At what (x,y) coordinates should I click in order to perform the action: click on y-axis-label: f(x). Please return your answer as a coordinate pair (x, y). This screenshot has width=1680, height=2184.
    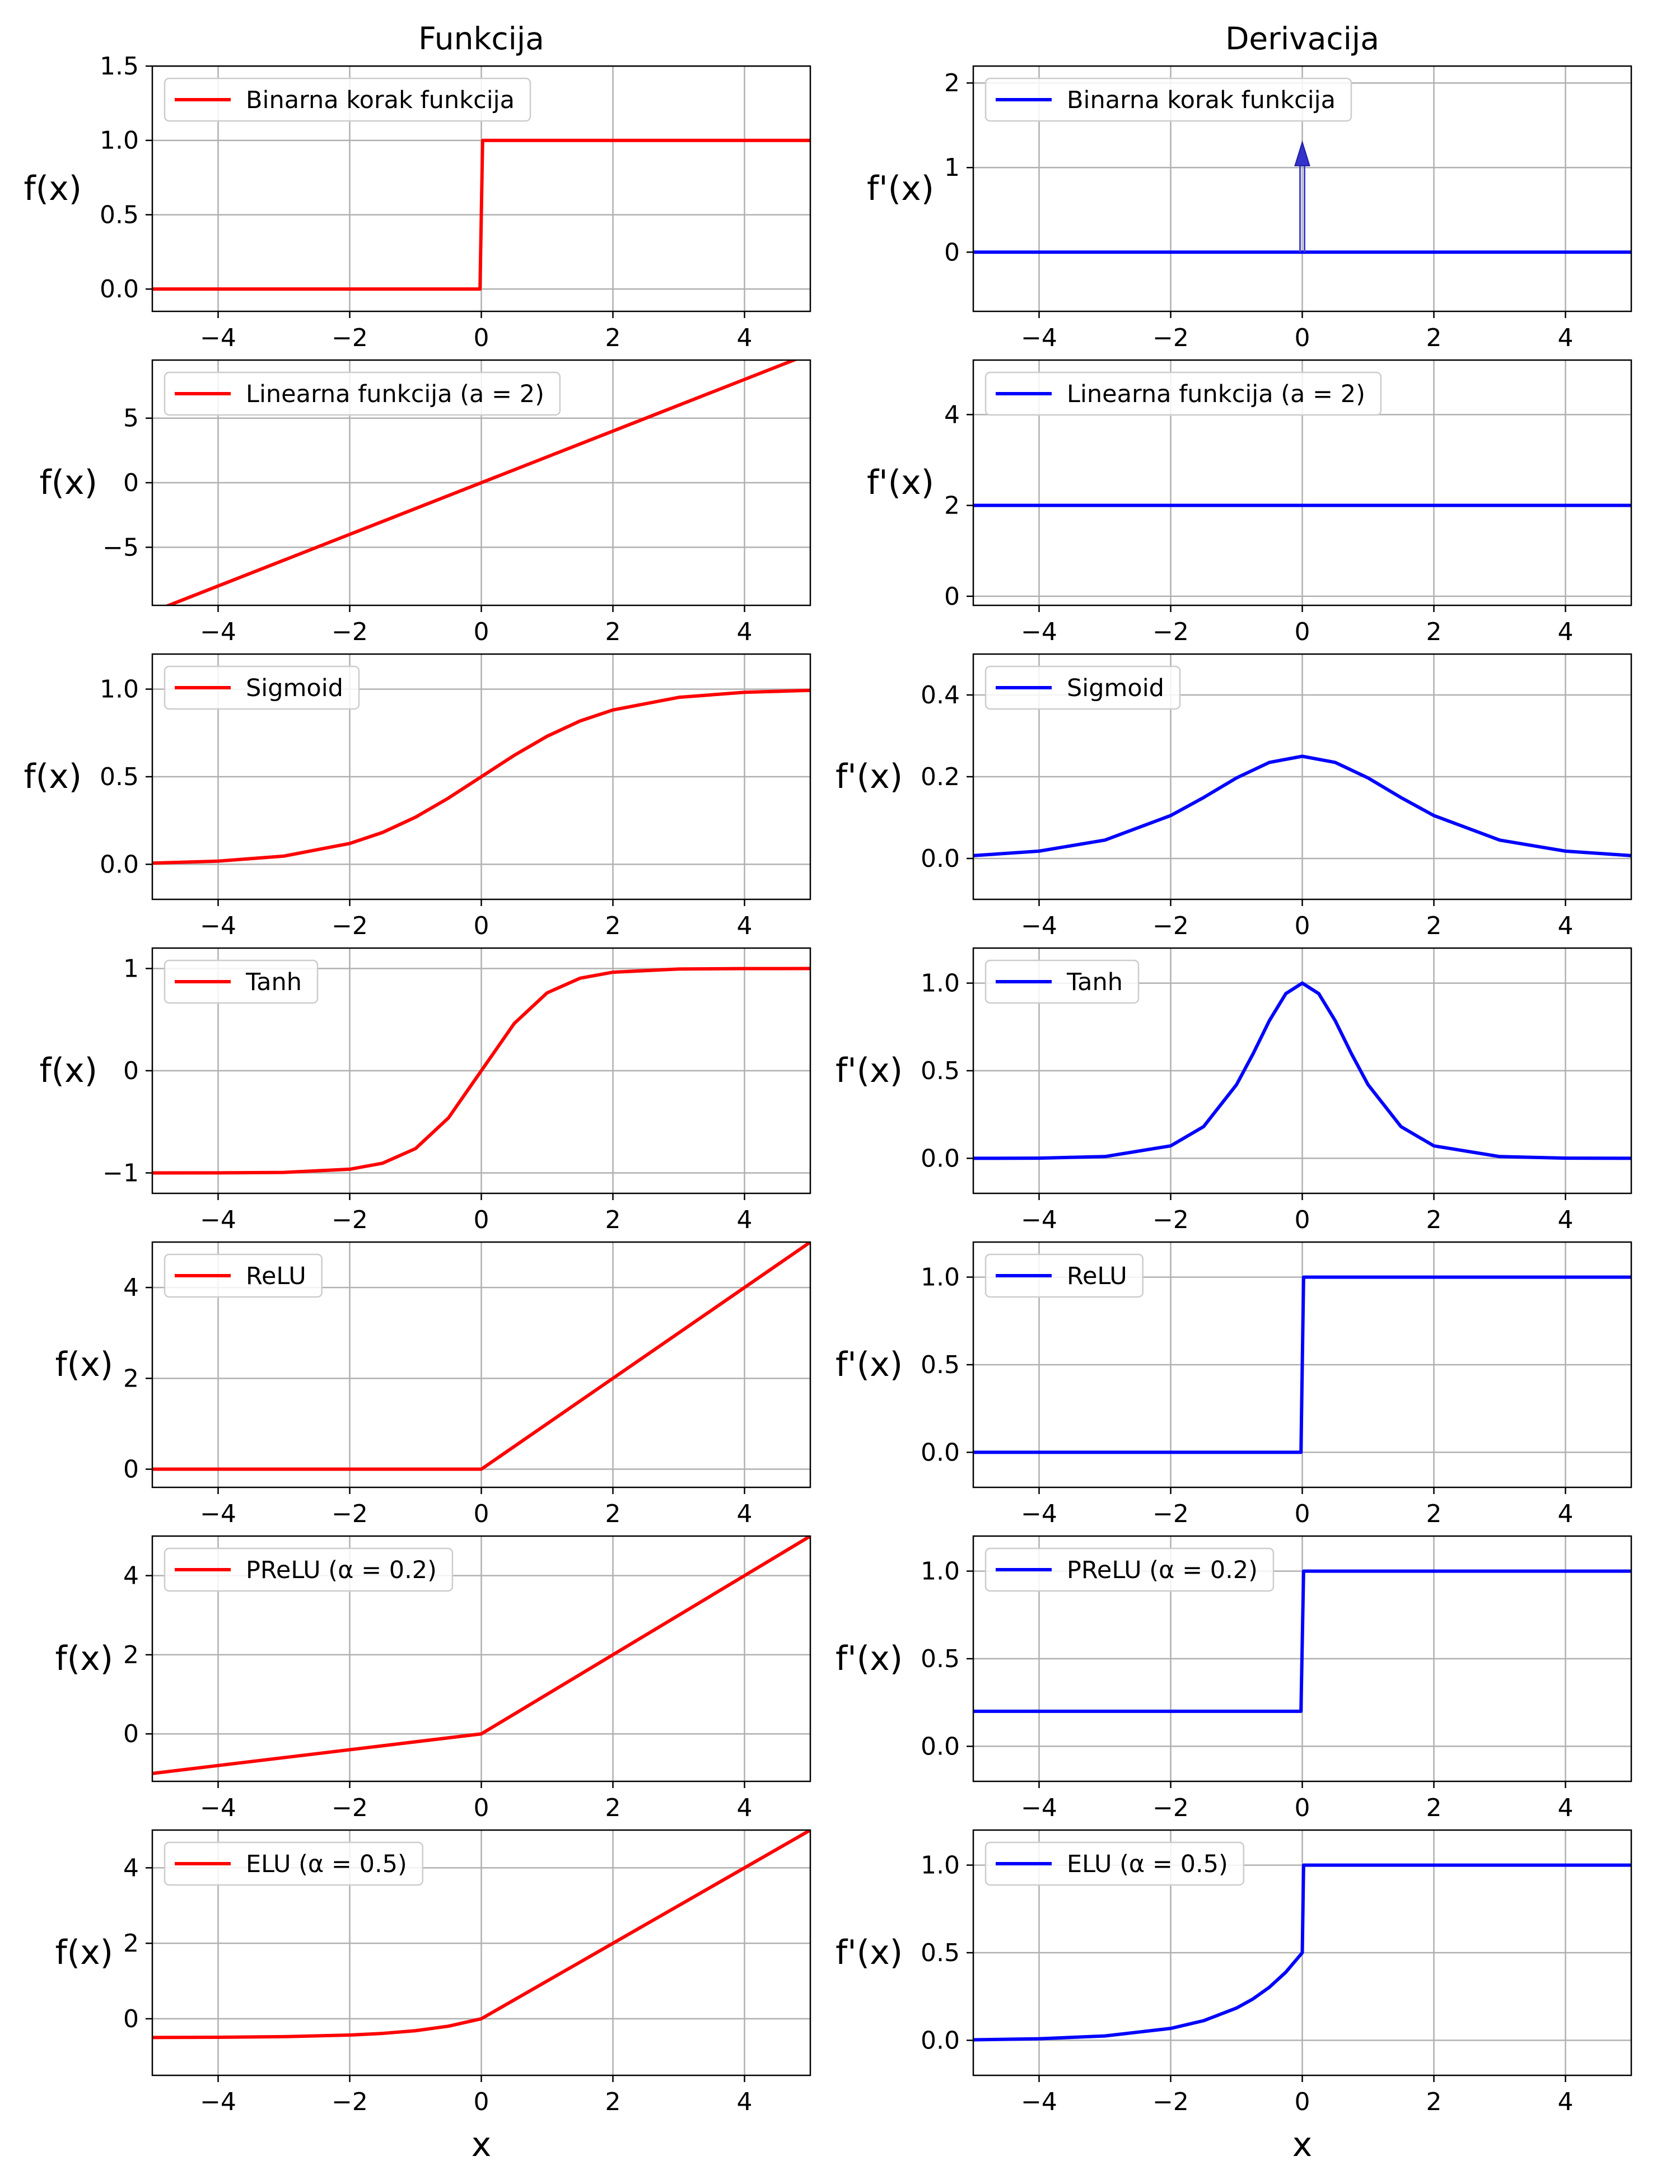
    Looking at the image, I should click on (84, 1365).